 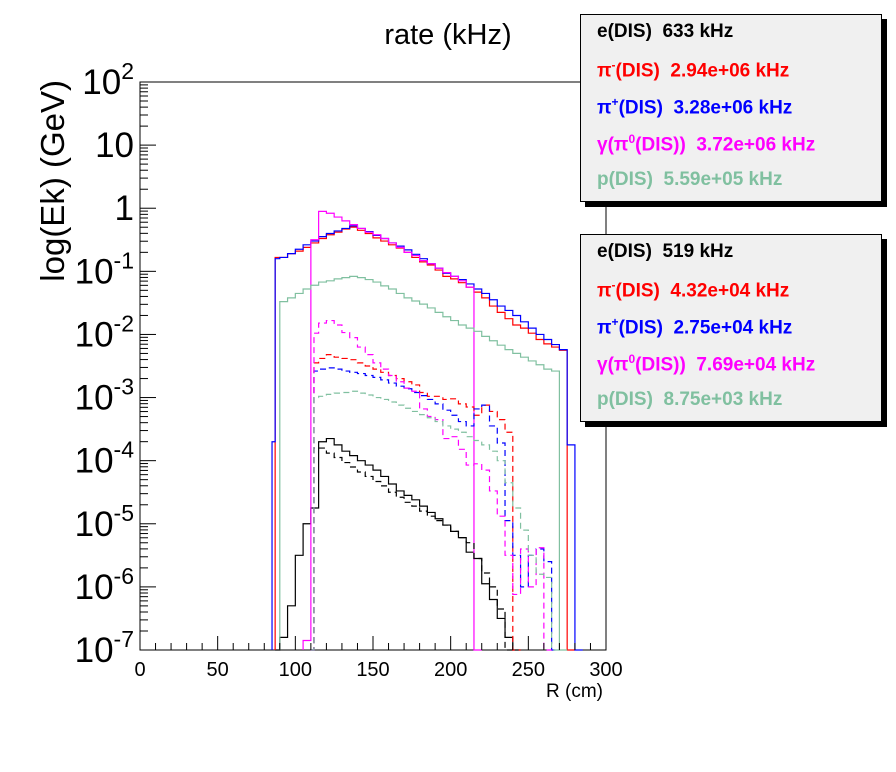 What do you see at coordinates (104, 332) in the screenshot?
I see `y-tick-label: 10⁻²` at bounding box center [104, 332].